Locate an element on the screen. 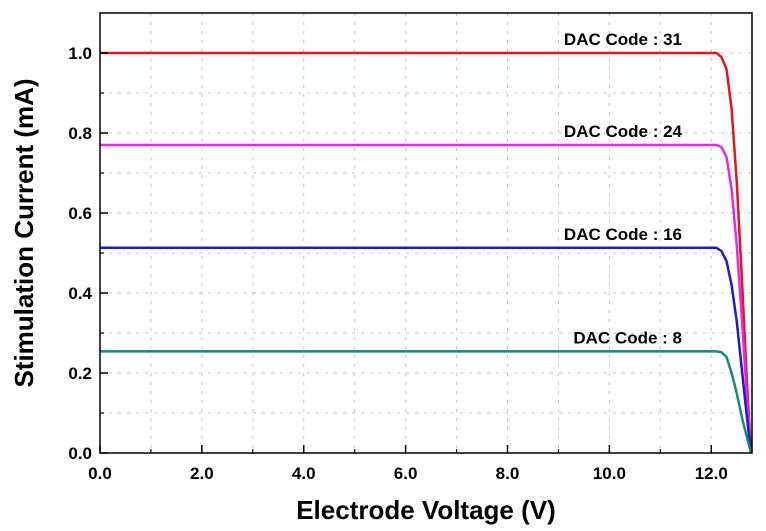 The width and height of the screenshot is (766, 531). y-tick-label: 1.0 is located at coordinates (80, 53).